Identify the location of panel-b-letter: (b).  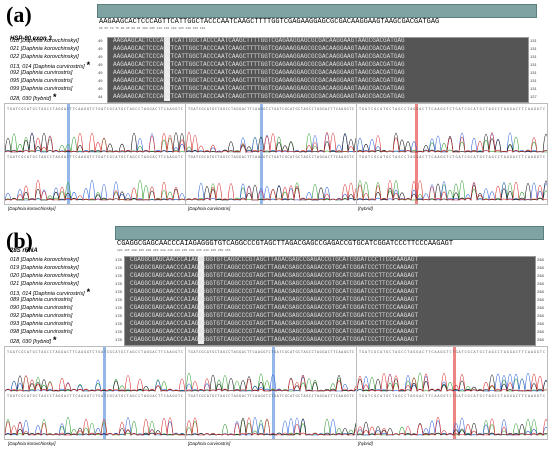
(19, 240).